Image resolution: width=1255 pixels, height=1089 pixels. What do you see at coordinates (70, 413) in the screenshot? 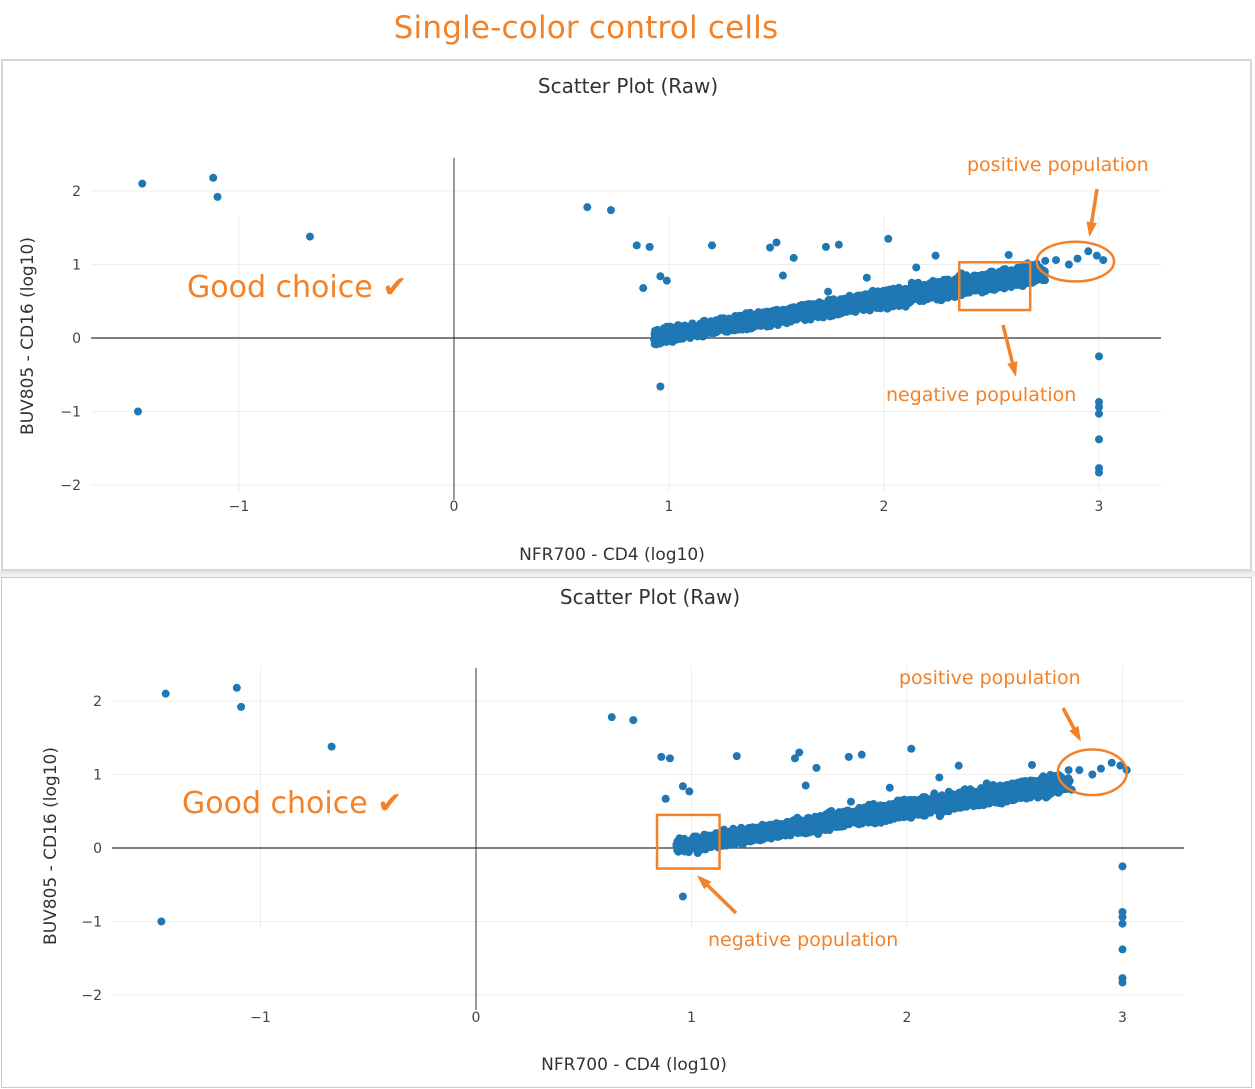
I see `y-tick-label: −1` at bounding box center [70, 413].